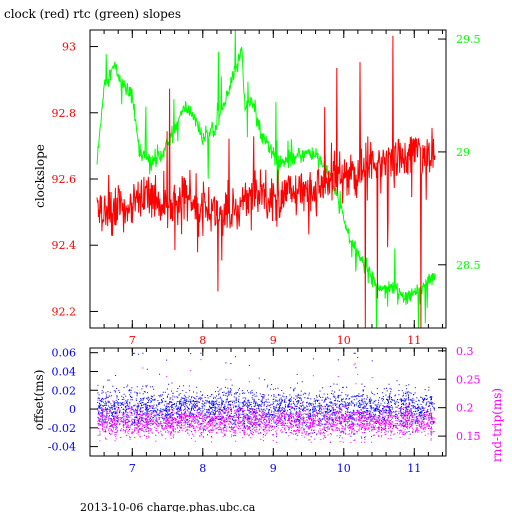  What do you see at coordinates (468, 265) in the screenshot?
I see `slopes-right-tick-label: 28.5` at bounding box center [468, 265].